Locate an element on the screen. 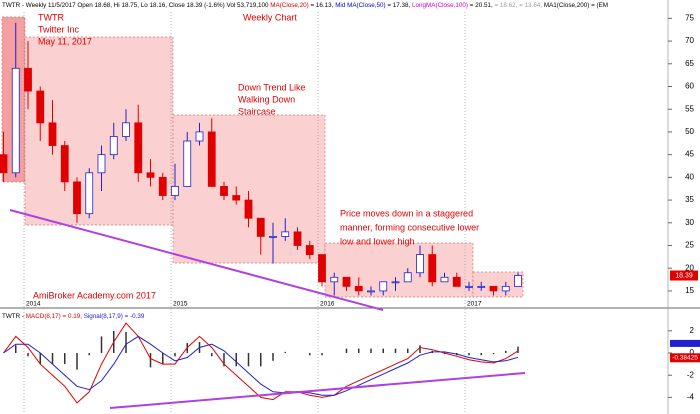 This screenshot has height=414, width=700. y-tick-label: 0 is located at coordinates (692, 352).